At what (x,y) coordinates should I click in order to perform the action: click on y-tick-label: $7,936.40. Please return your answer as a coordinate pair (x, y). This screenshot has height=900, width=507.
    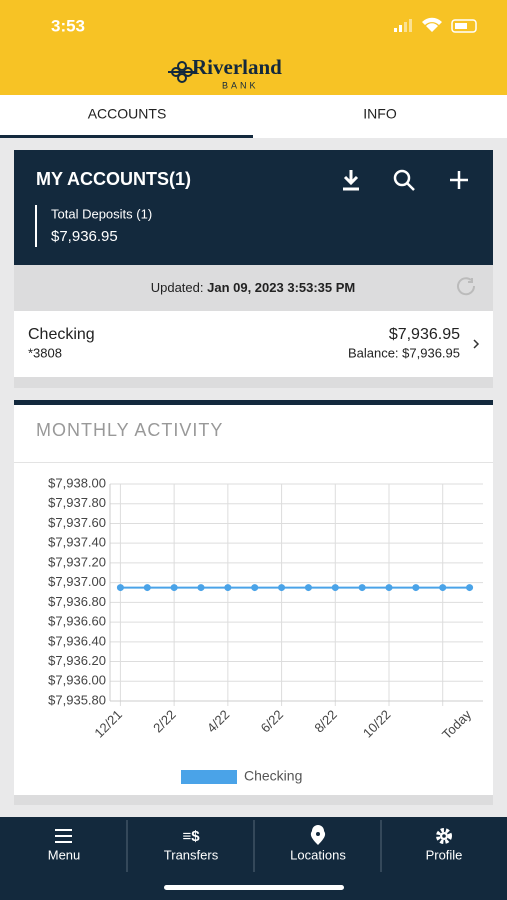
    Looking at the image, I should click on (77, 640).